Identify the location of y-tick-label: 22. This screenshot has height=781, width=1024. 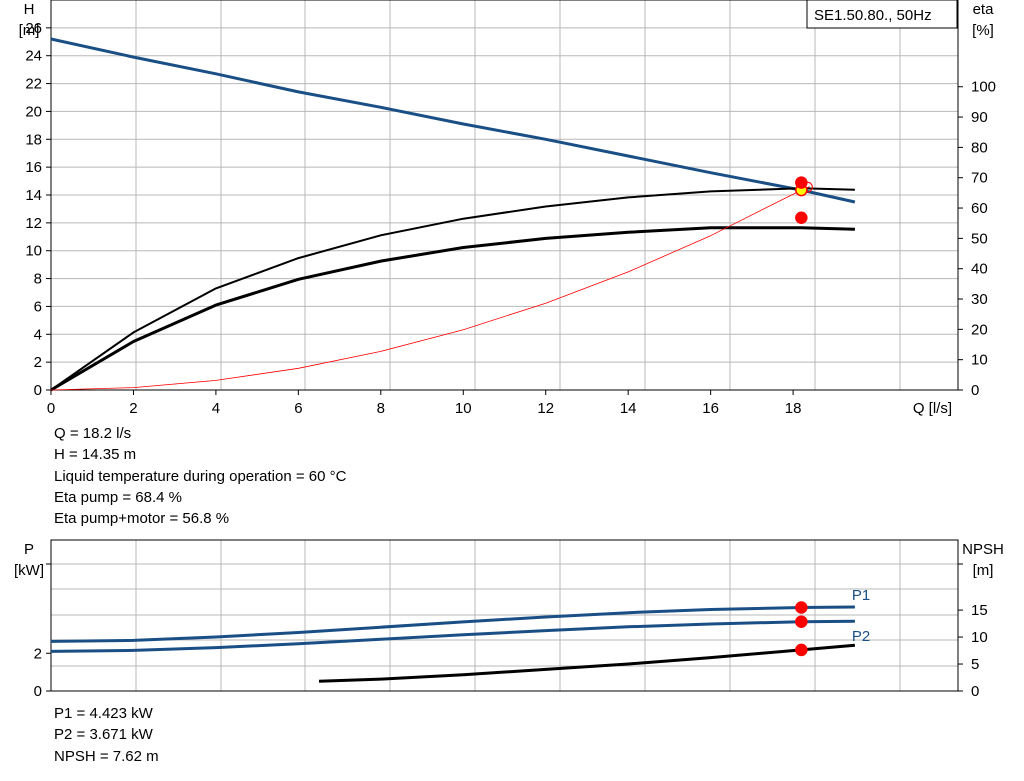
(33, 84).